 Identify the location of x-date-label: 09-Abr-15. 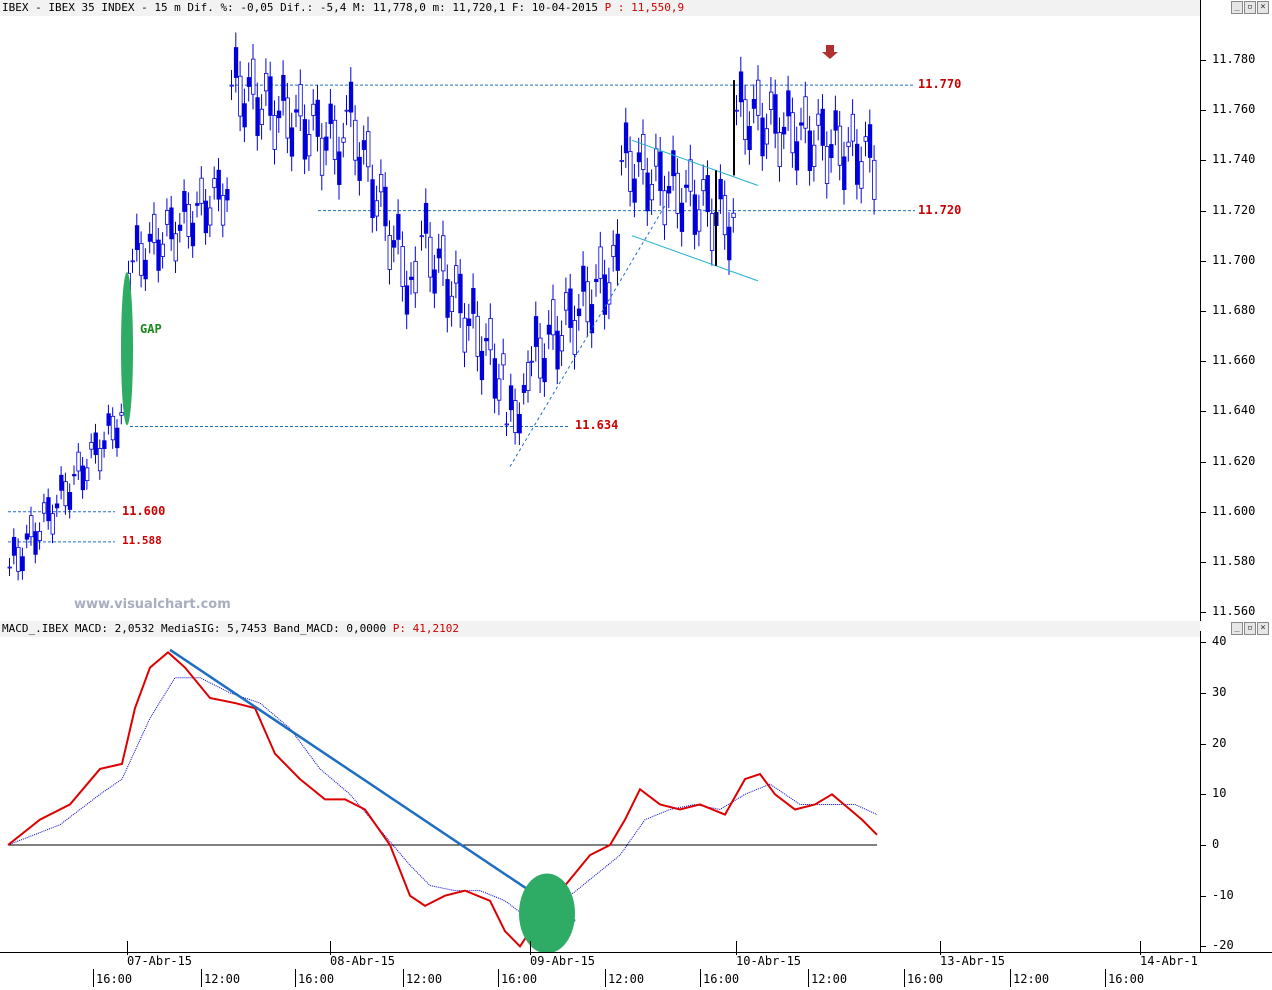
(563, 961).